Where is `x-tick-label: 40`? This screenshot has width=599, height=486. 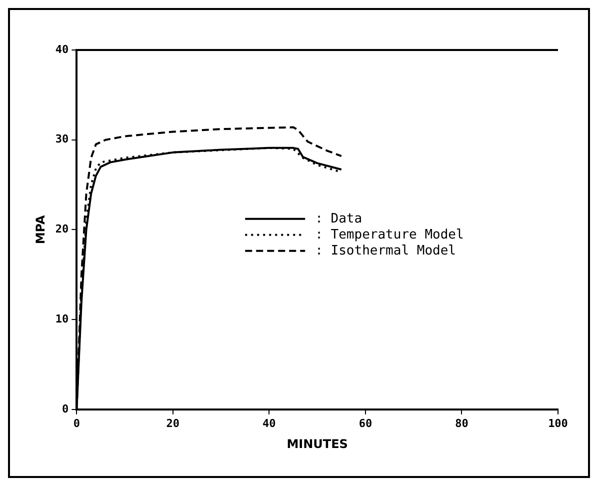 x-tick-label: 40 is located at coordinates (269, 423).